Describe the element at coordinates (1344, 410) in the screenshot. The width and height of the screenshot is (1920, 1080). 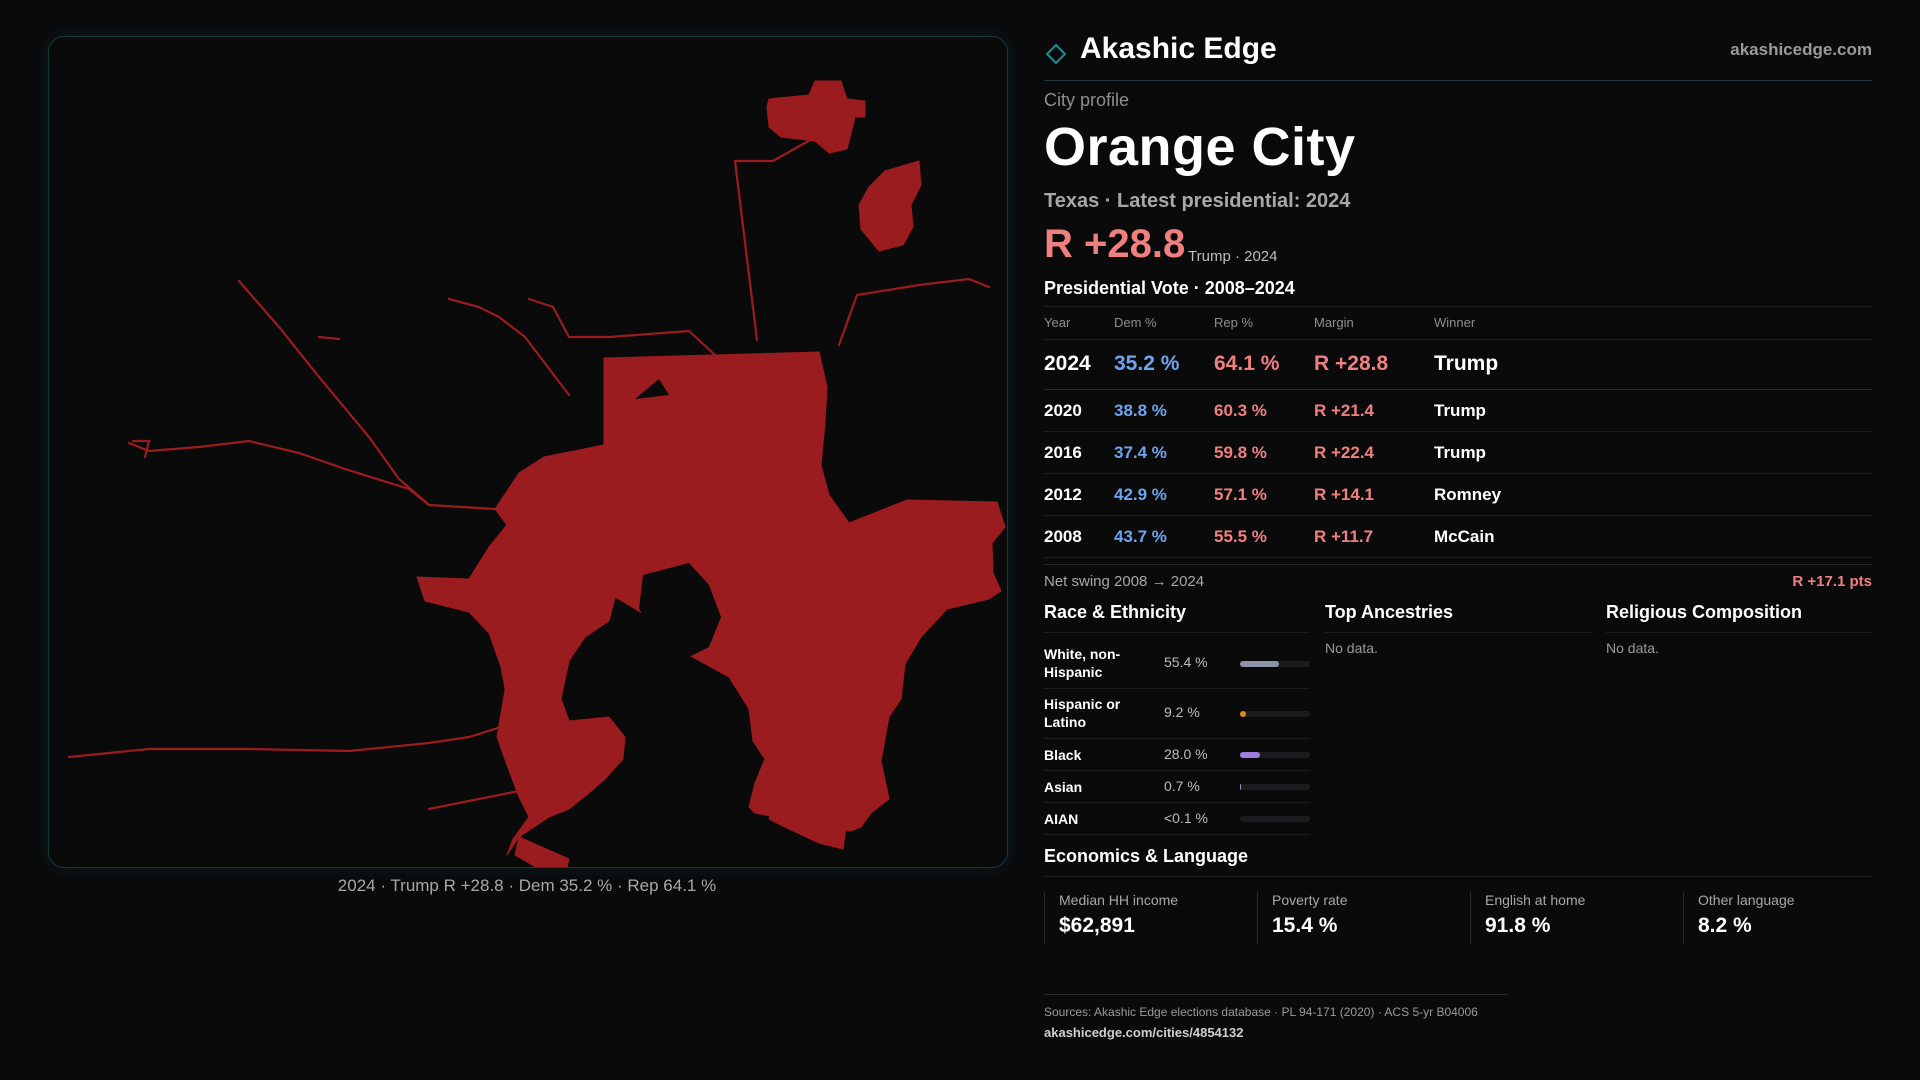
I see `row-margin: R +21.4` at that location.